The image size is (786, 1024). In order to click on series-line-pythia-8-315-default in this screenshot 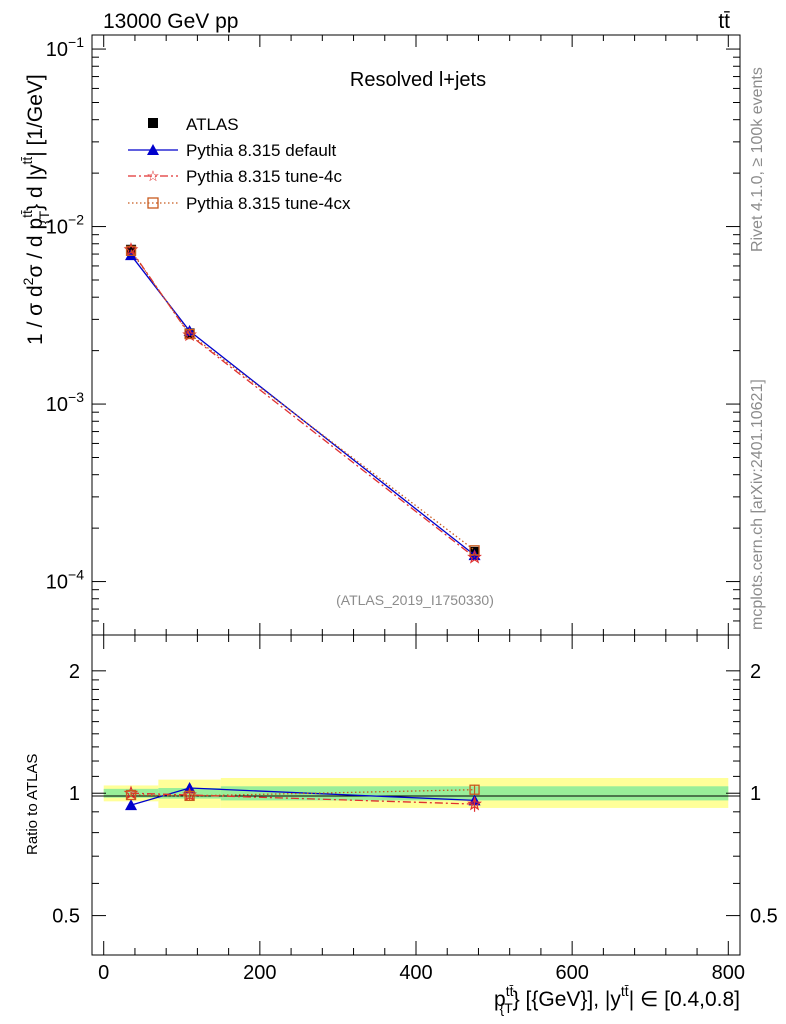, I will do `click(303, 405)`.